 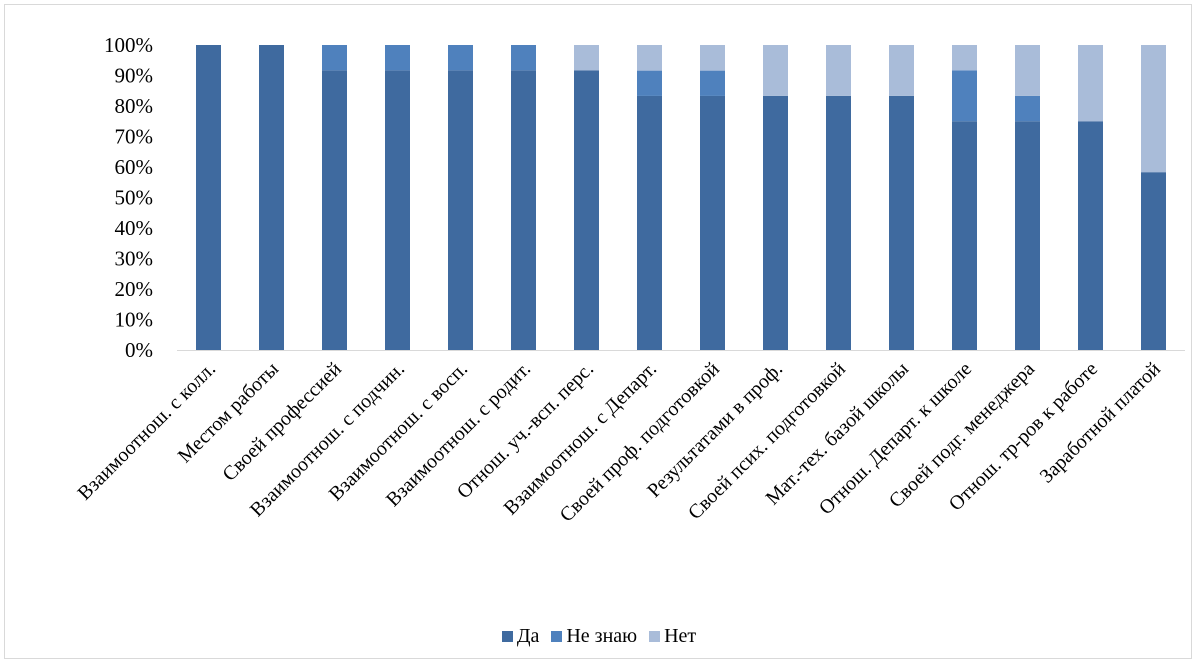 I want to click on y-tick-label: 30%, so click(x=134, y=259).